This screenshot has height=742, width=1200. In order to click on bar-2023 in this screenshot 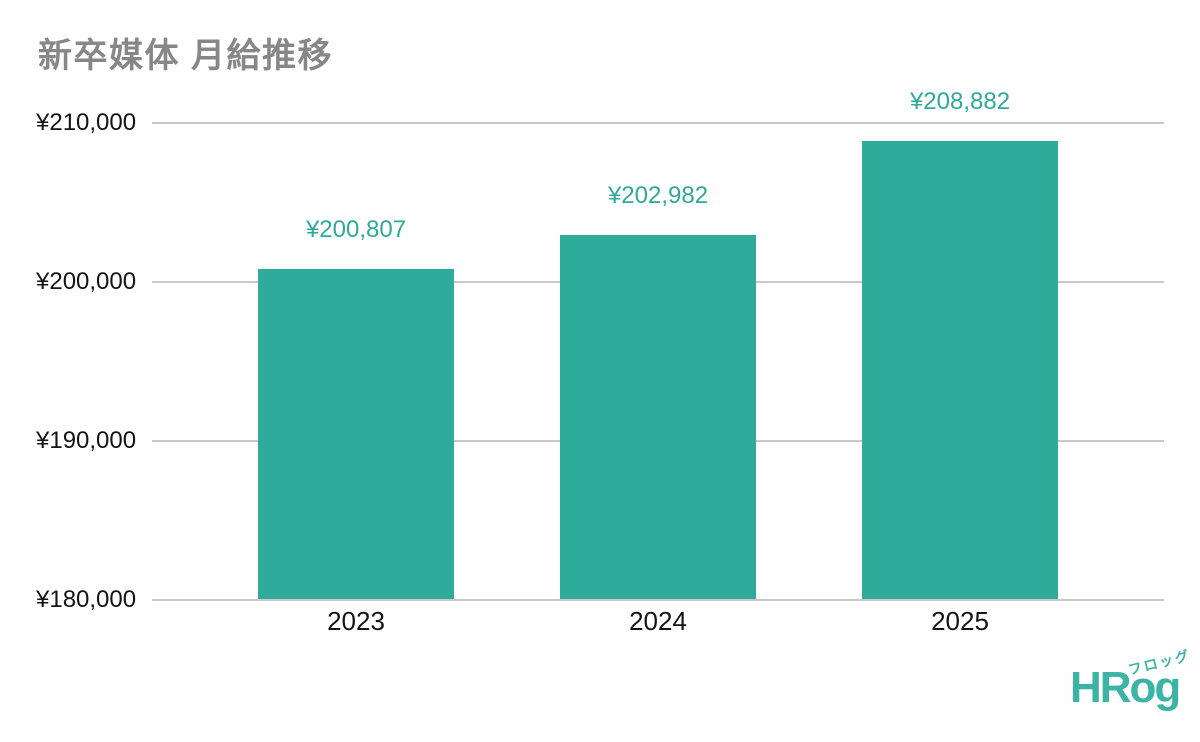, I will do `click(356, 434)`.